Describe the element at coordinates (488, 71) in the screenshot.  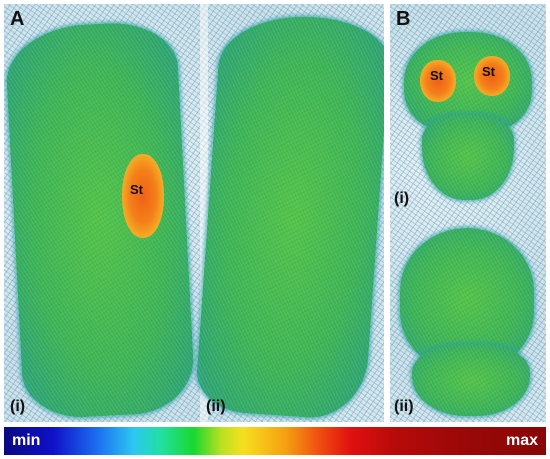
I see `striatum-label-b-i-right: St` at that location.